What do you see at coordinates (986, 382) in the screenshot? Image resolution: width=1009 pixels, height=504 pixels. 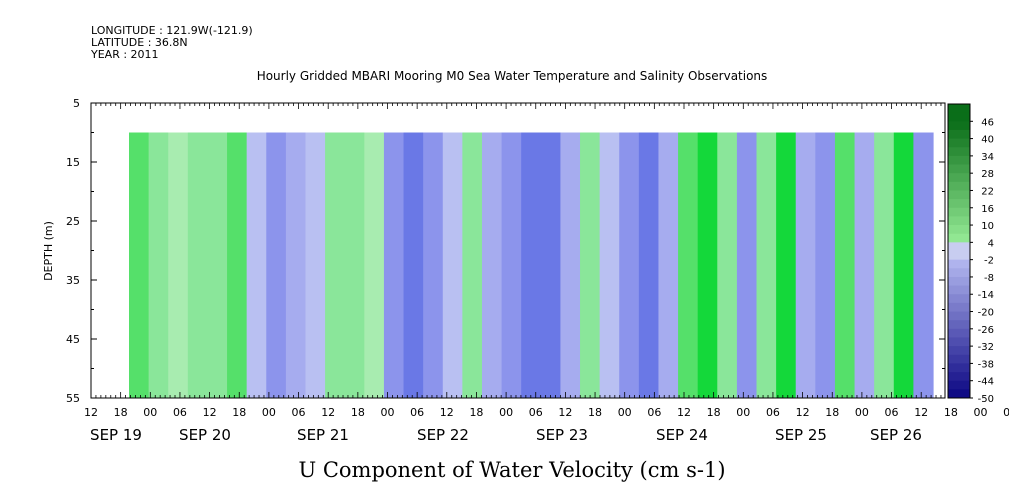 I see `colorbar-label: -44` at bounding box center [986, 382].